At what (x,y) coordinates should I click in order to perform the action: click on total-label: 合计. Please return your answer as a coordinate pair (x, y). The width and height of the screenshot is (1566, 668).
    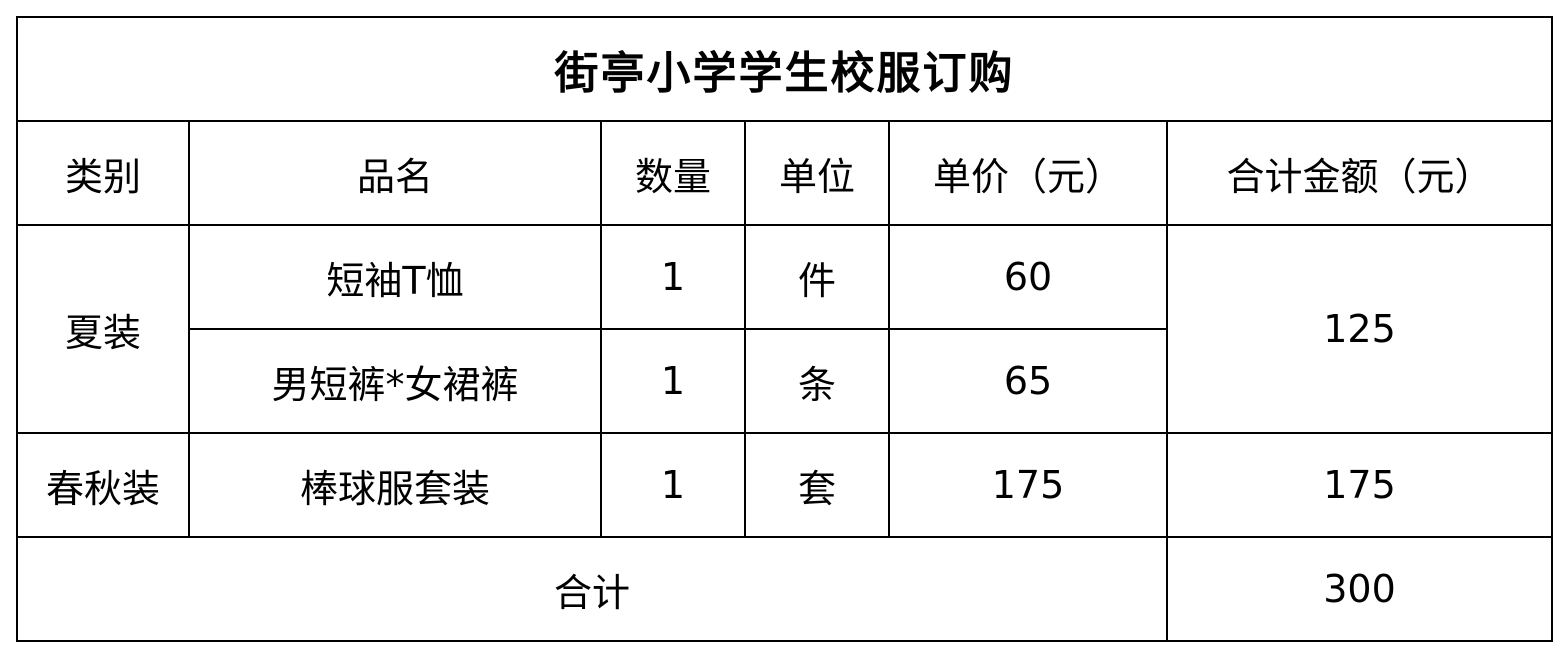
    Looking at the image, I should click on (592, 589).